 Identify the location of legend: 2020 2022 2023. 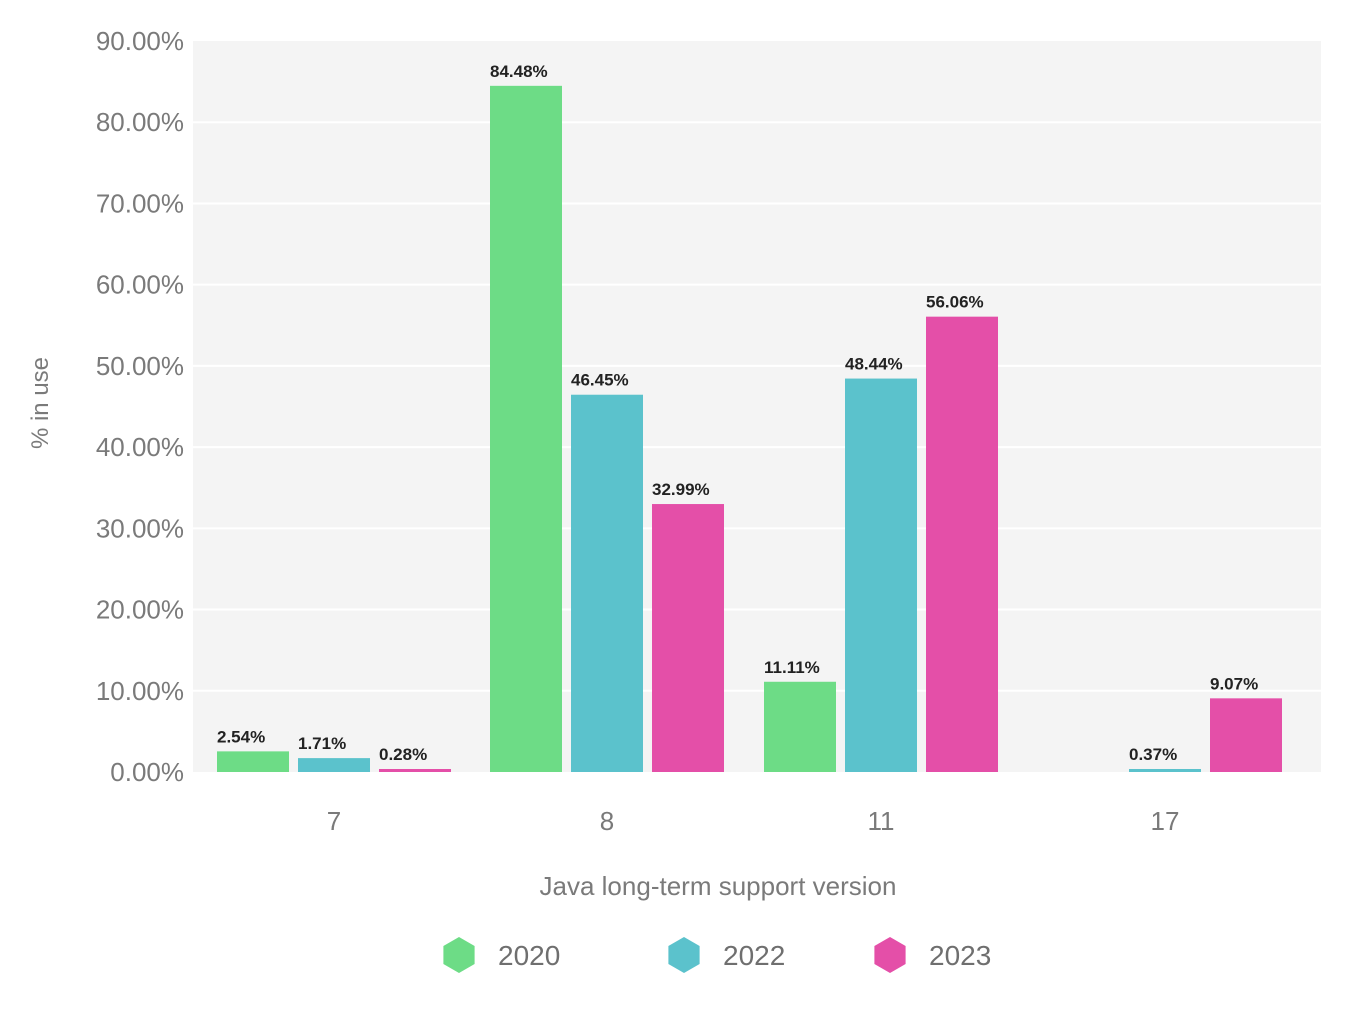
(717, 955).